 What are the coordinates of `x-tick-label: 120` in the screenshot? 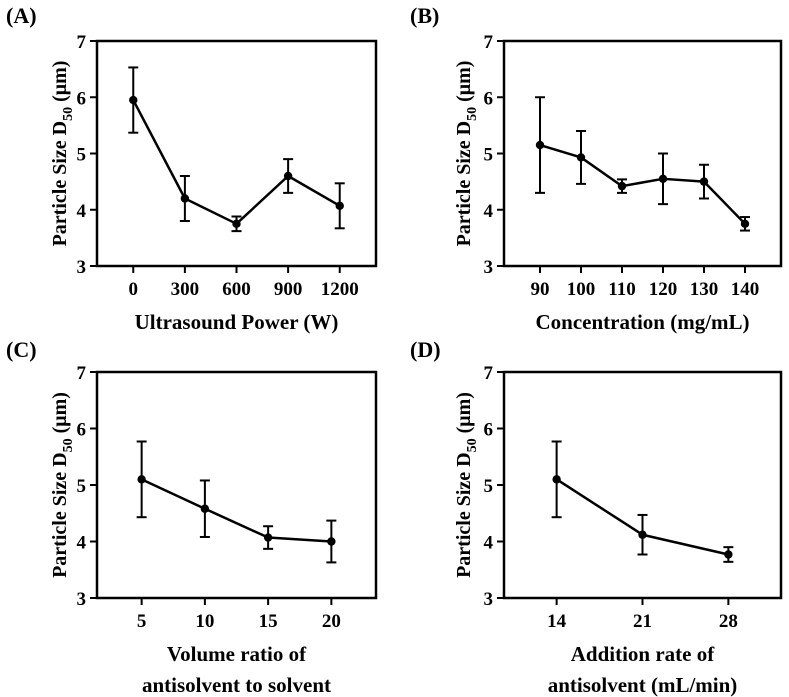 It's located at (663, 289).